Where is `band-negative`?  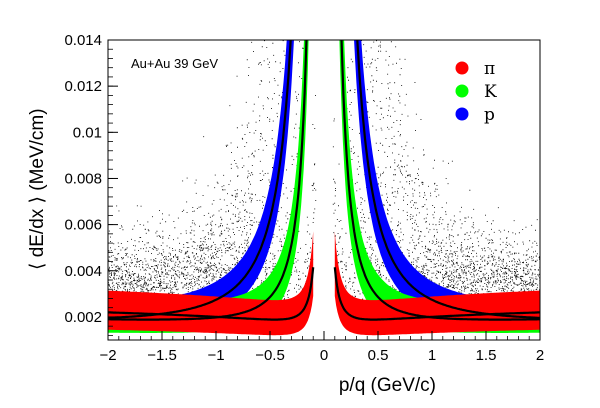
band-negative is located at coordinates (211, 283).